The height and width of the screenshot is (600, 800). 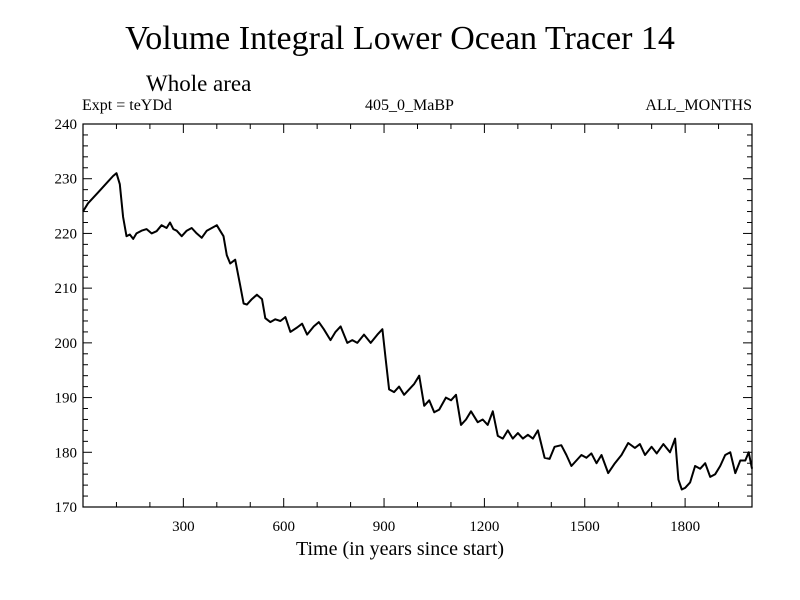 What do you see at coordinates (183, 527) in the screenshot?
I see `x-tick-label: 300` at bounding box center [183, 527].